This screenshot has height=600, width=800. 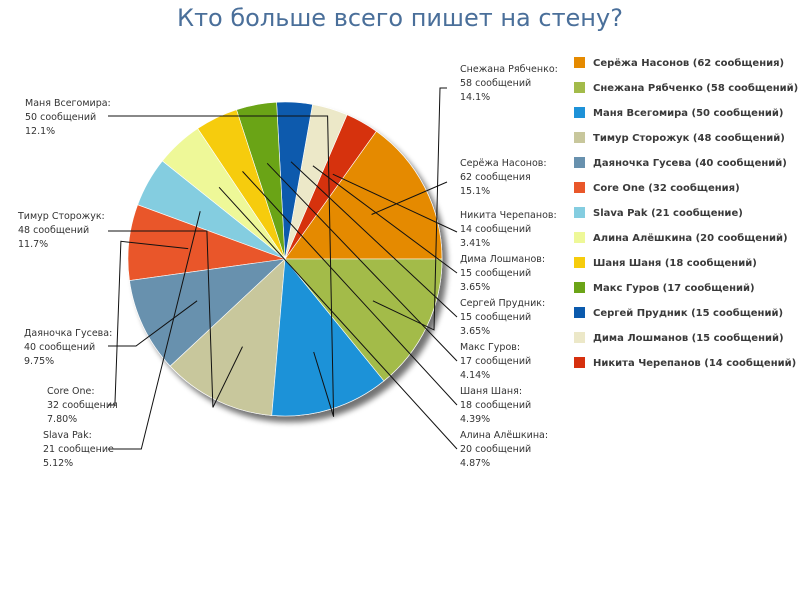 What do you see at coordinates (475, 463) in the screenshot?
I see `slice-label-percent: 4.87%` at bounding box center [475, 463].